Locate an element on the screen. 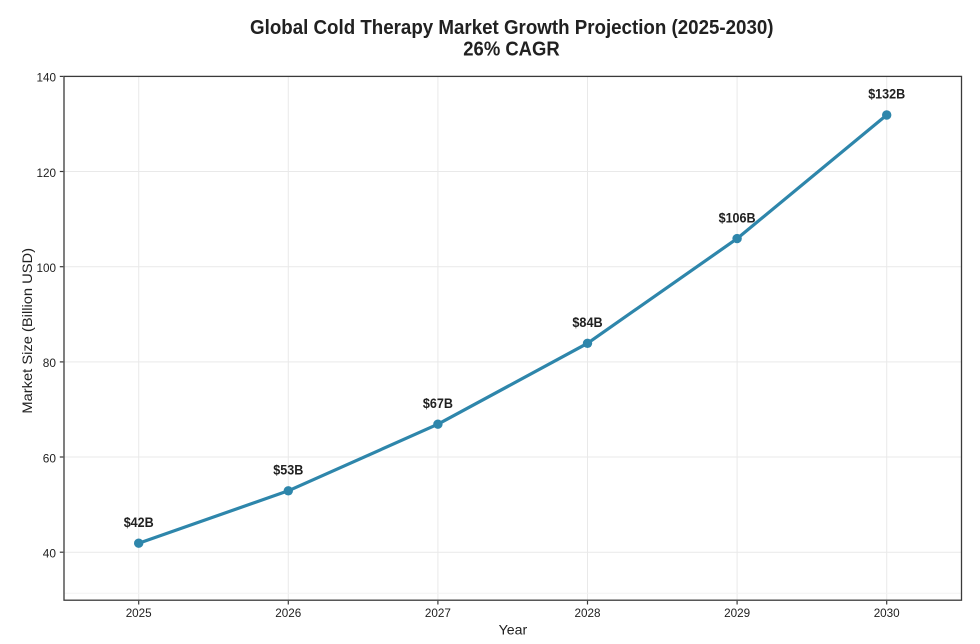 Image resolution: width=980 pixels, height=644 pixels. svg-text: $42B is located at coordinates (139, 522).